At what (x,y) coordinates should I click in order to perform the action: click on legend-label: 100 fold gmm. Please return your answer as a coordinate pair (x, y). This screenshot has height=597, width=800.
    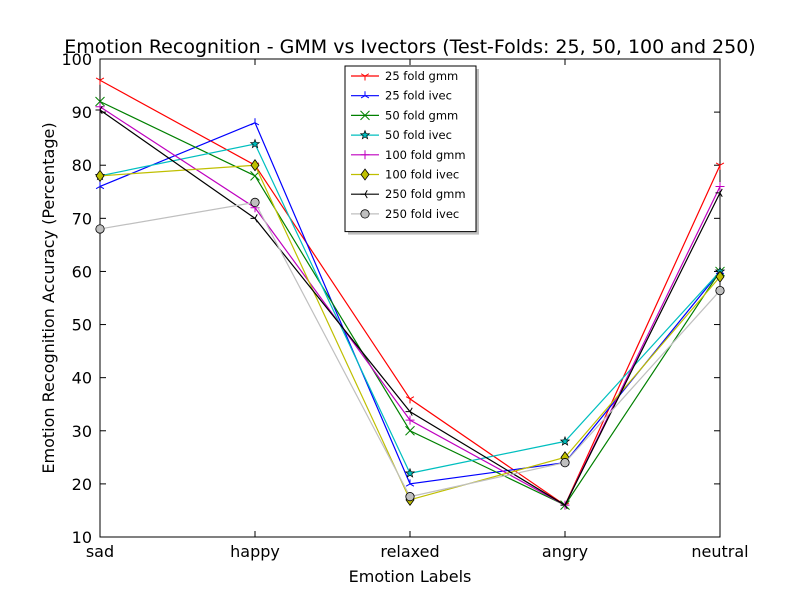
    Looking at the image, I should click on (425, 155).